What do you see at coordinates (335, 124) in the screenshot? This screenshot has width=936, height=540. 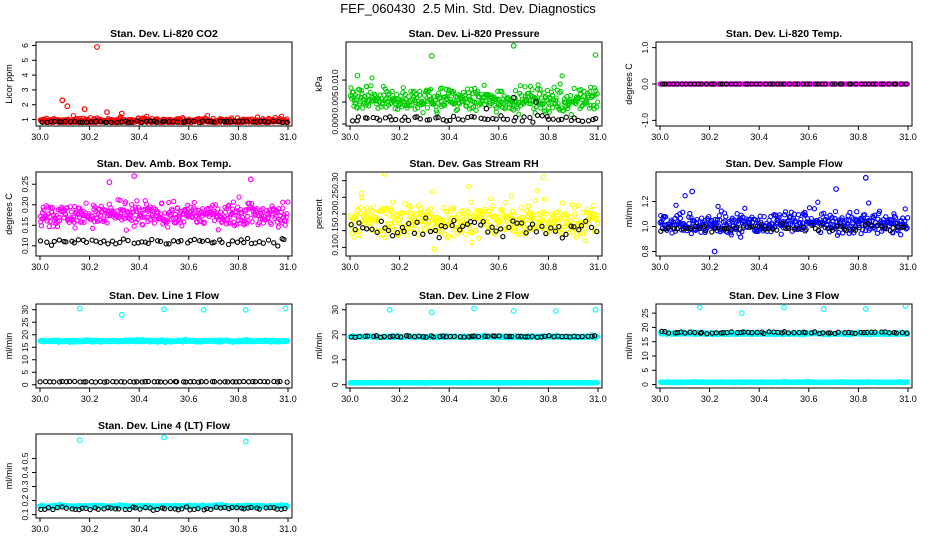 I see `y-tick-label: 0.000` at bounding box center [335, 124].